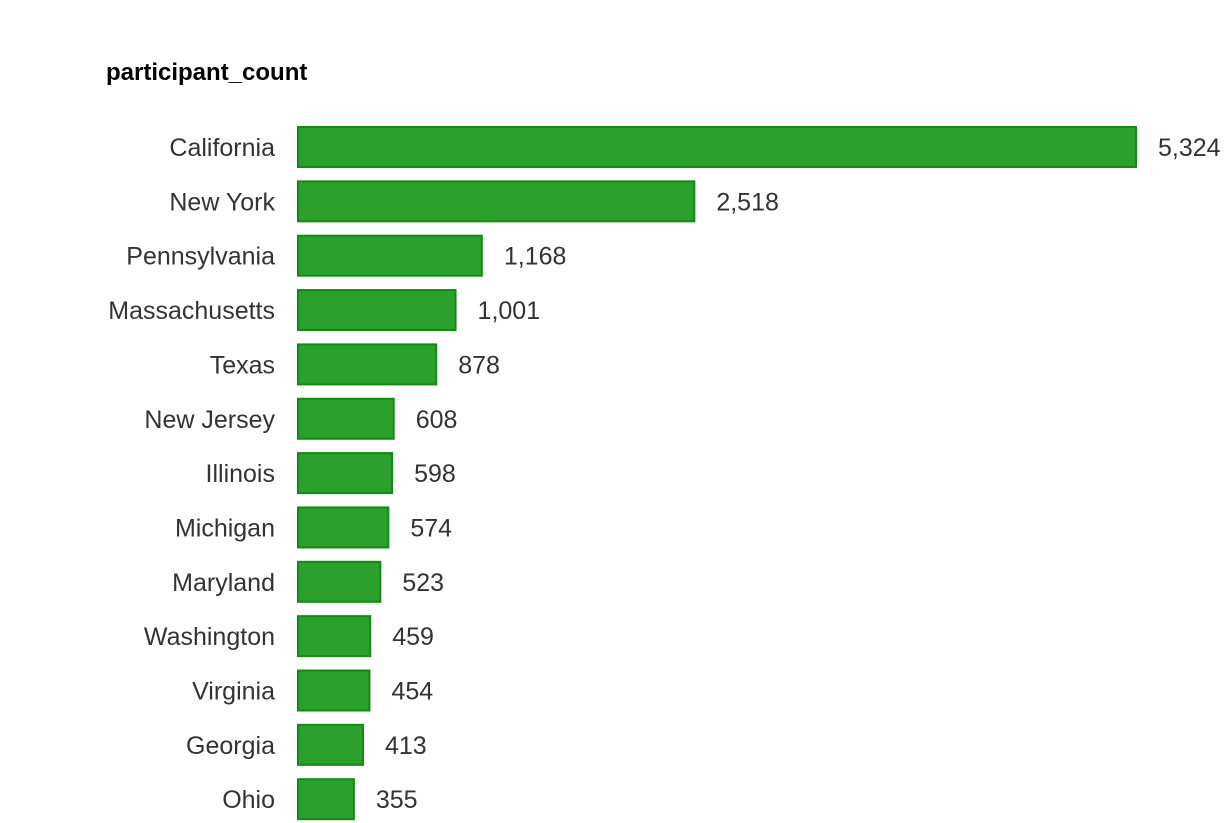 This screenshot has height=823, width=1228. What do you see at coordinates (509, 311) in the screenshot?
I see `value-label-massachusetts: 1,001` at bounding box center [509, 311].